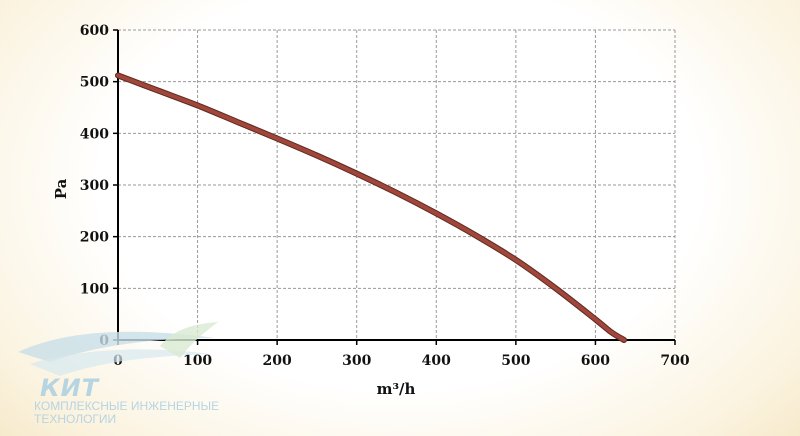 The width and height of the screenshot is (800, 436). I want to click on x-tick-label: 300, so click(356, 361).